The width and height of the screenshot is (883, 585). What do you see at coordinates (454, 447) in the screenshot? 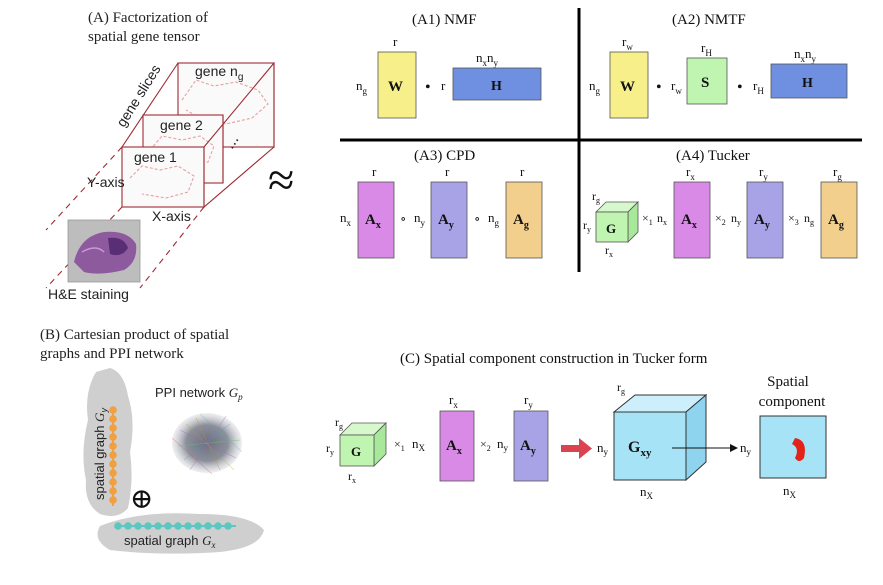
I see `c-ax-label: Ax` at bounding box center [454, 447].